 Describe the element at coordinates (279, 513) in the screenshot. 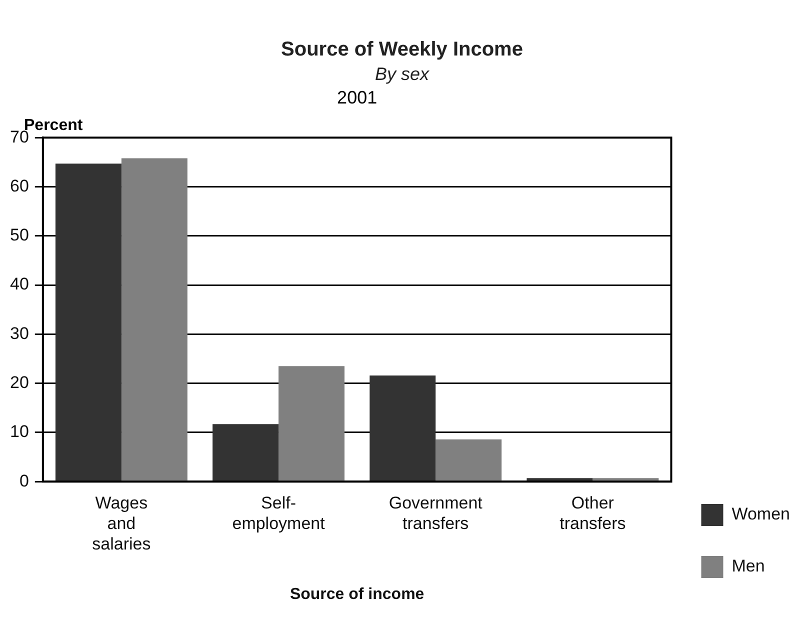

I see `x-tick-label: Self-employment` at that location.